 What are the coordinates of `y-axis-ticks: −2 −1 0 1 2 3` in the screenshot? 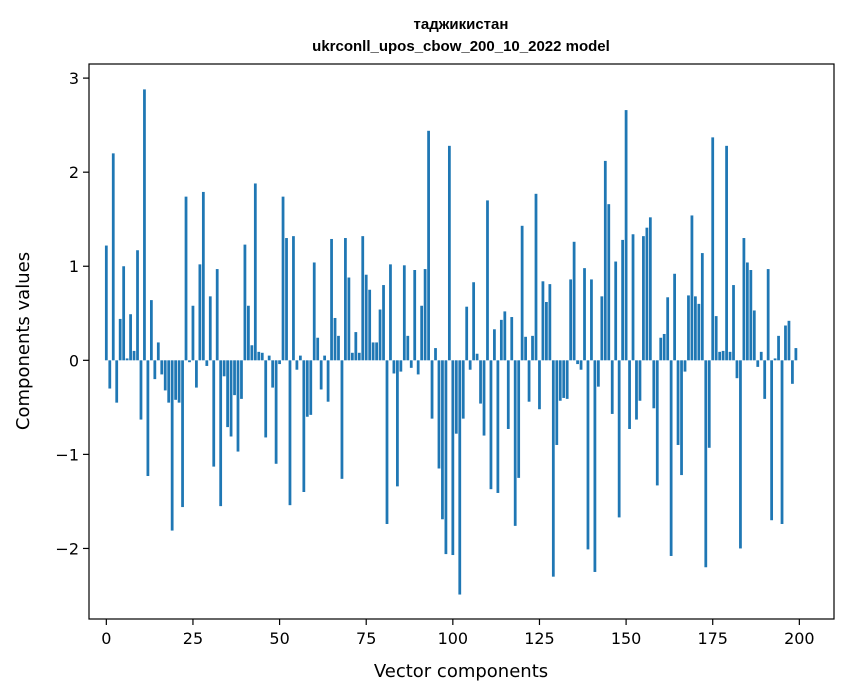 It's located at (72, 313).